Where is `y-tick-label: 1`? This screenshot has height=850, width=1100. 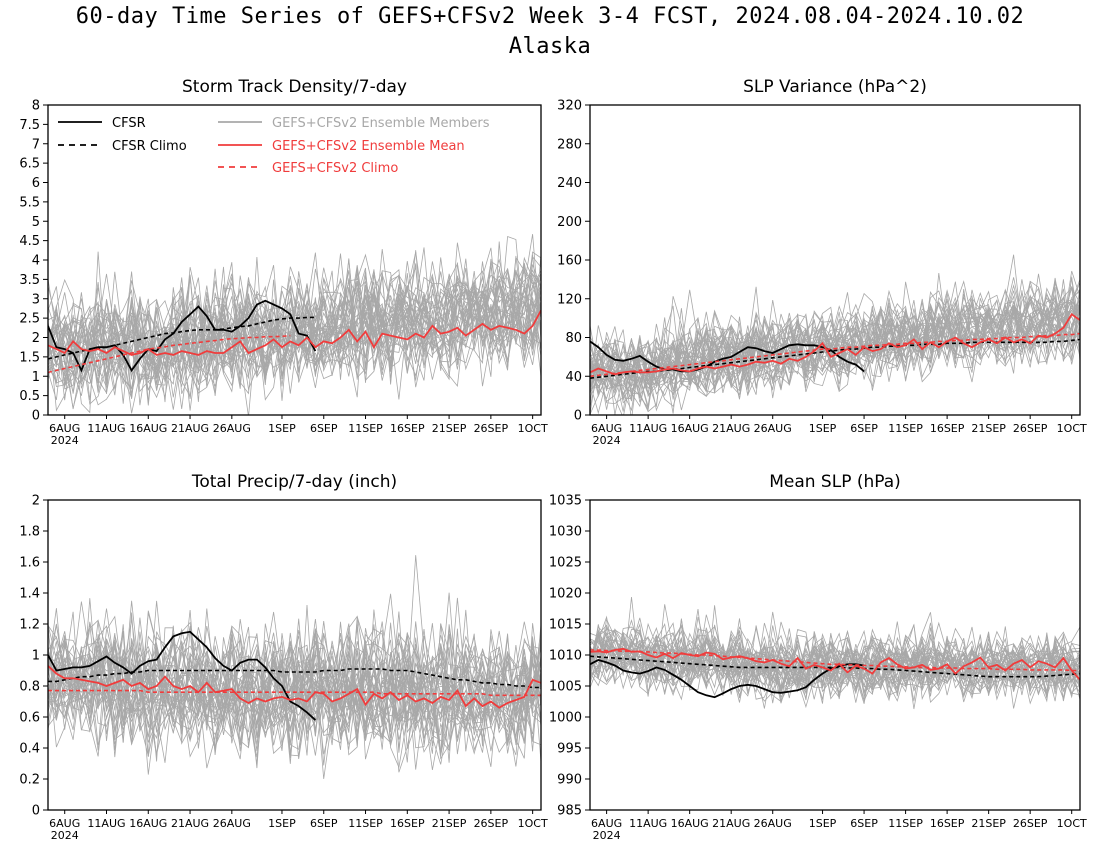
y-tick-label: 1 is located at coordinates (36, 377).